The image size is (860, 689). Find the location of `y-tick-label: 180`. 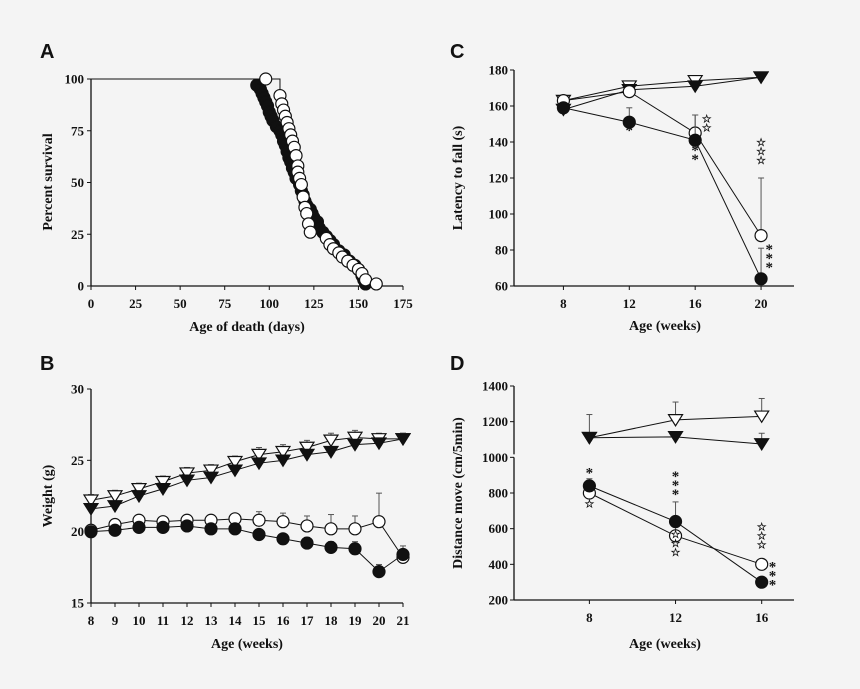

y-tick-label: 180 is located at coordinates (499, 70).